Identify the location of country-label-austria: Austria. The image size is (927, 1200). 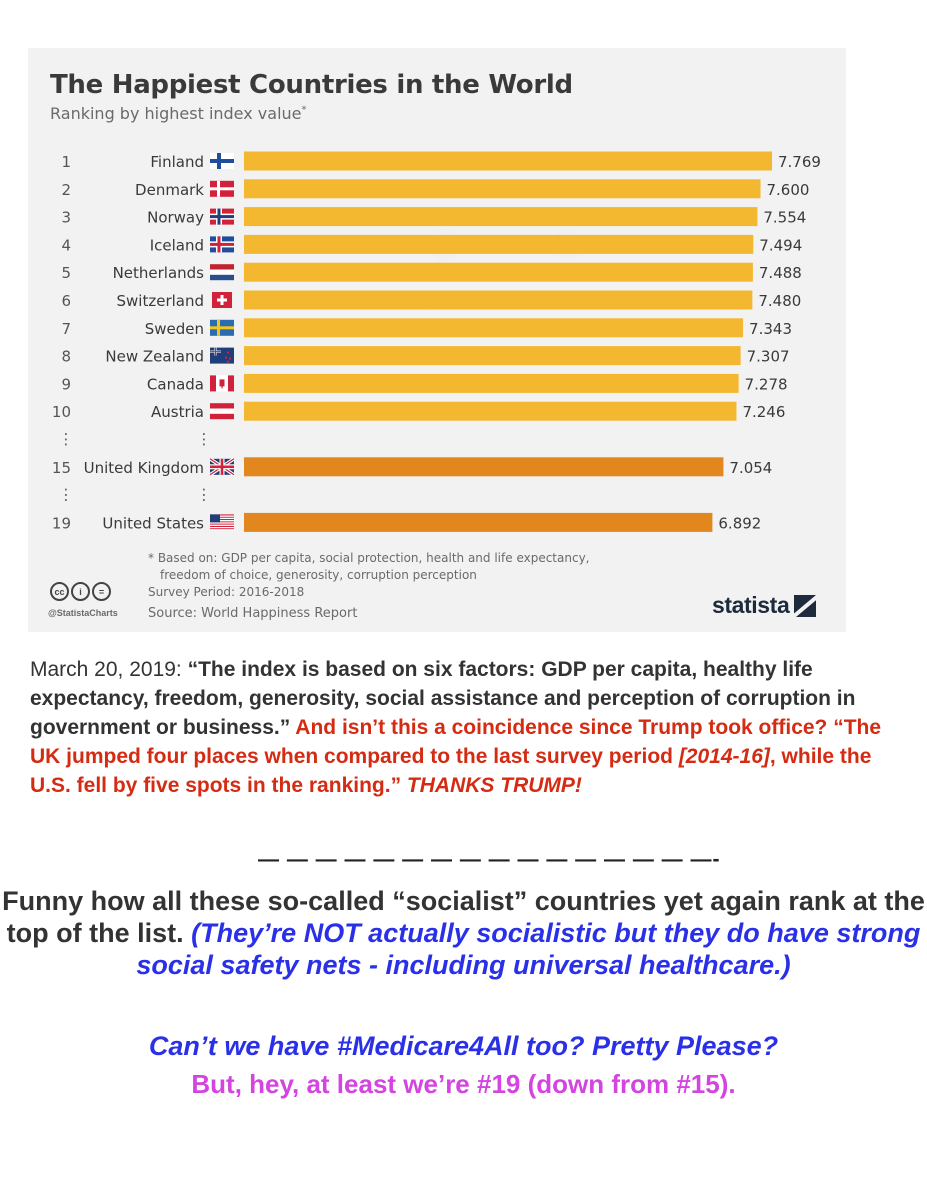
(177, 412).